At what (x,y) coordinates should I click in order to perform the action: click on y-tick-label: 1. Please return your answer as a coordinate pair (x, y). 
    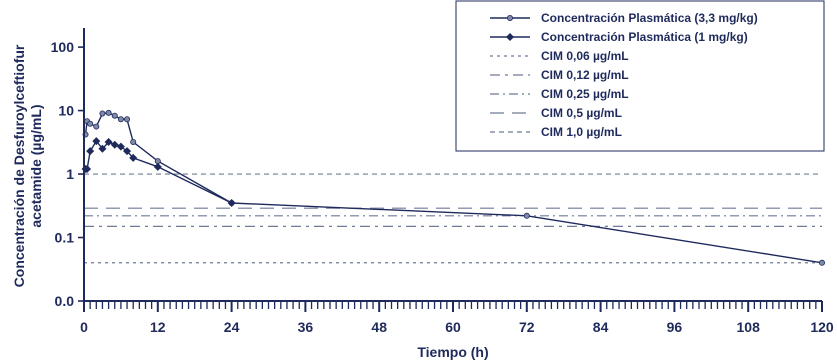
    Looking at the image, I should click on (70, 174).